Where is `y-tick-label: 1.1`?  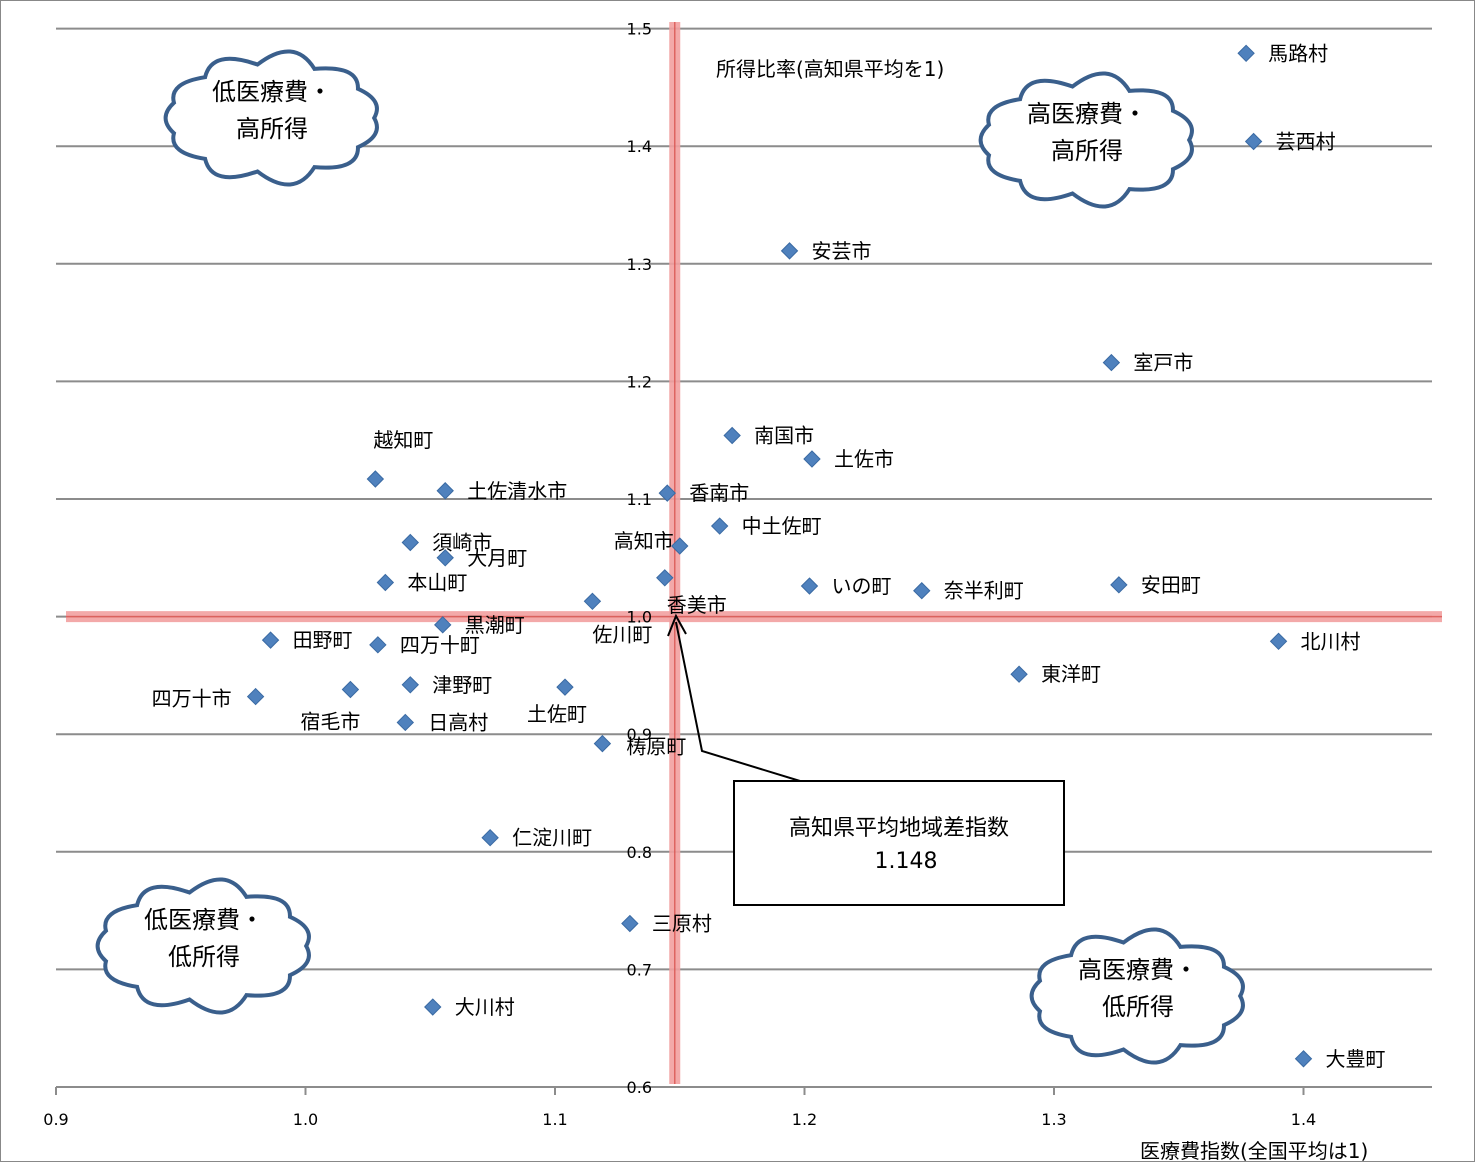 y-tick-label: 1.1 is located at coordinates (639, 499).